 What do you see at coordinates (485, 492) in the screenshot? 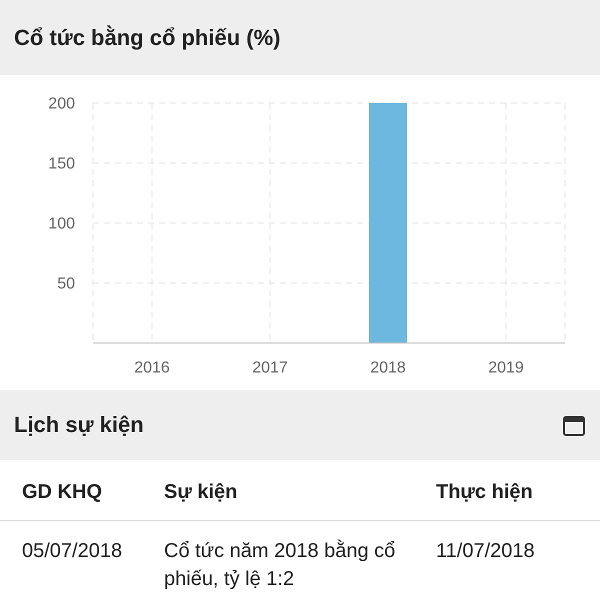
I see `text: Thực hiện` at bounding box center [485, 492].